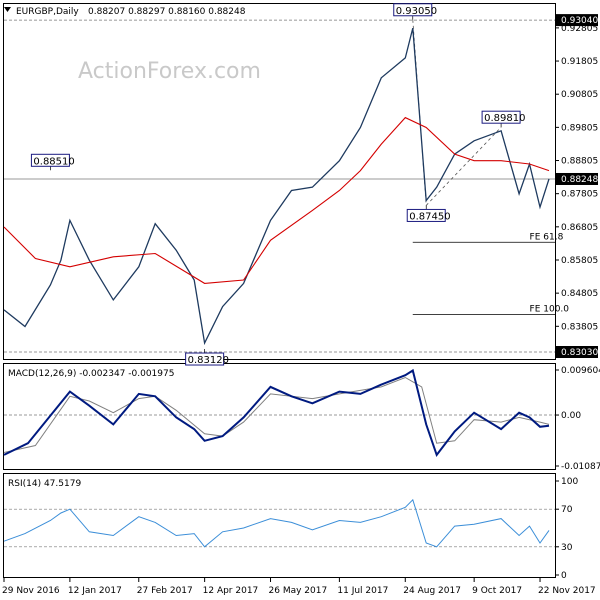  I want to click on y-tick-label: 0.84805, so click(579, 294).